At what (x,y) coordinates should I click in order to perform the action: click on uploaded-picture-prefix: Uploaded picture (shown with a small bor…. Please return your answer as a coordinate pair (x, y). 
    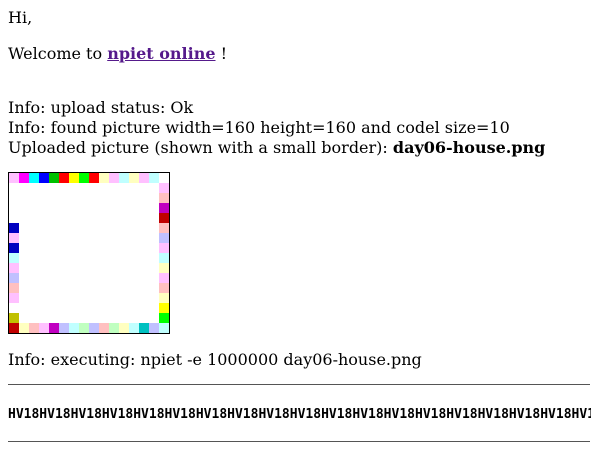
    Looking at the image, I should click on (198, 147).